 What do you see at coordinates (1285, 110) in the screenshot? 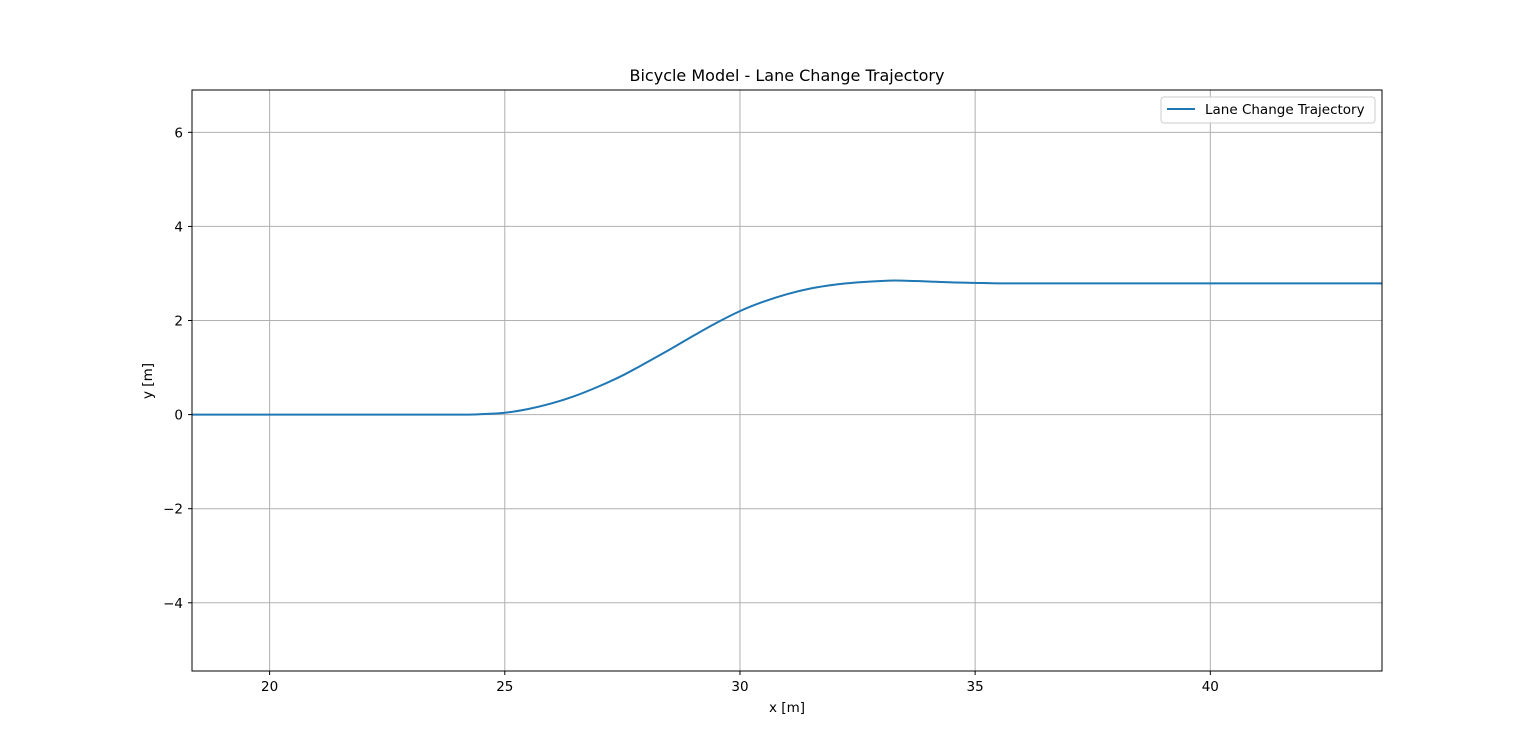
I see `legend-label: Lane Change Trajectory` at bounding box center [1285, 110].